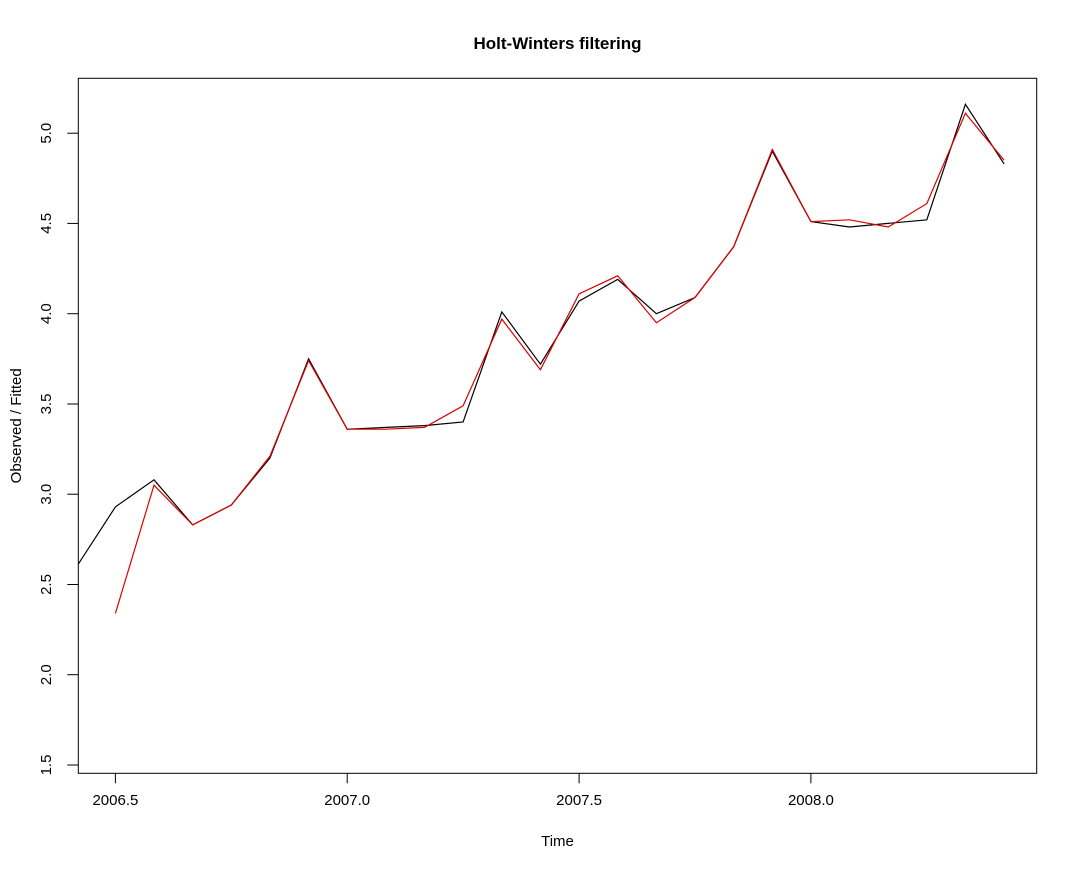  Describe the element at coordinates (46, 674) in the screenshot. I see `y-tick-label: 2.0` at that location.